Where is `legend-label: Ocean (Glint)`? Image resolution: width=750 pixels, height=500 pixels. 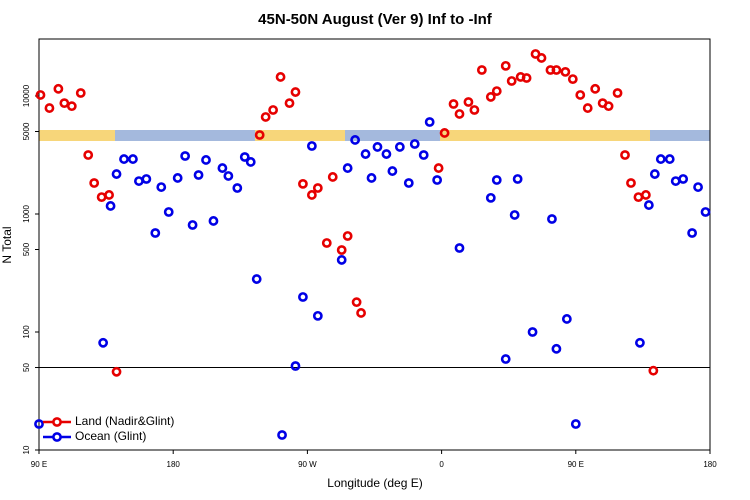 legend-label: Ocean (Glint) is located at coordinates (110, 436).